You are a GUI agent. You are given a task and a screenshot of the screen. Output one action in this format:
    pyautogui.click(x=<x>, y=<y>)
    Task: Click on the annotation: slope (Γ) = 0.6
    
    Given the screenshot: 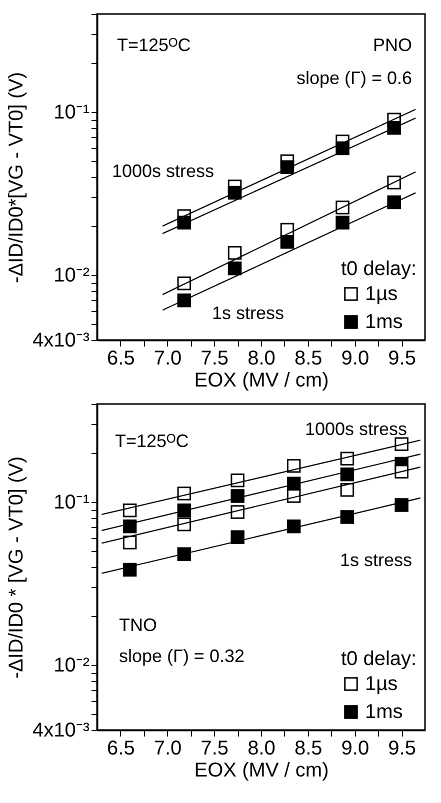 What is the action you would take?
    pyautogui.click(x=354, y=78)
    